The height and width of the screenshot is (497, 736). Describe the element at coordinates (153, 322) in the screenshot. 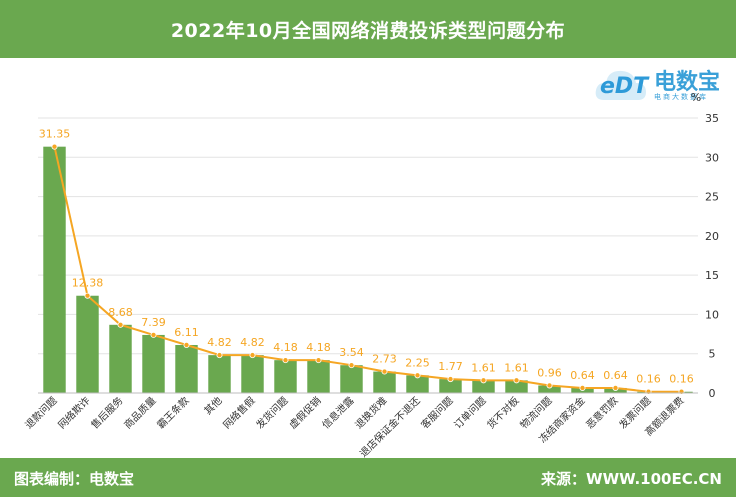

I see `data-label: 7.39` at that location.